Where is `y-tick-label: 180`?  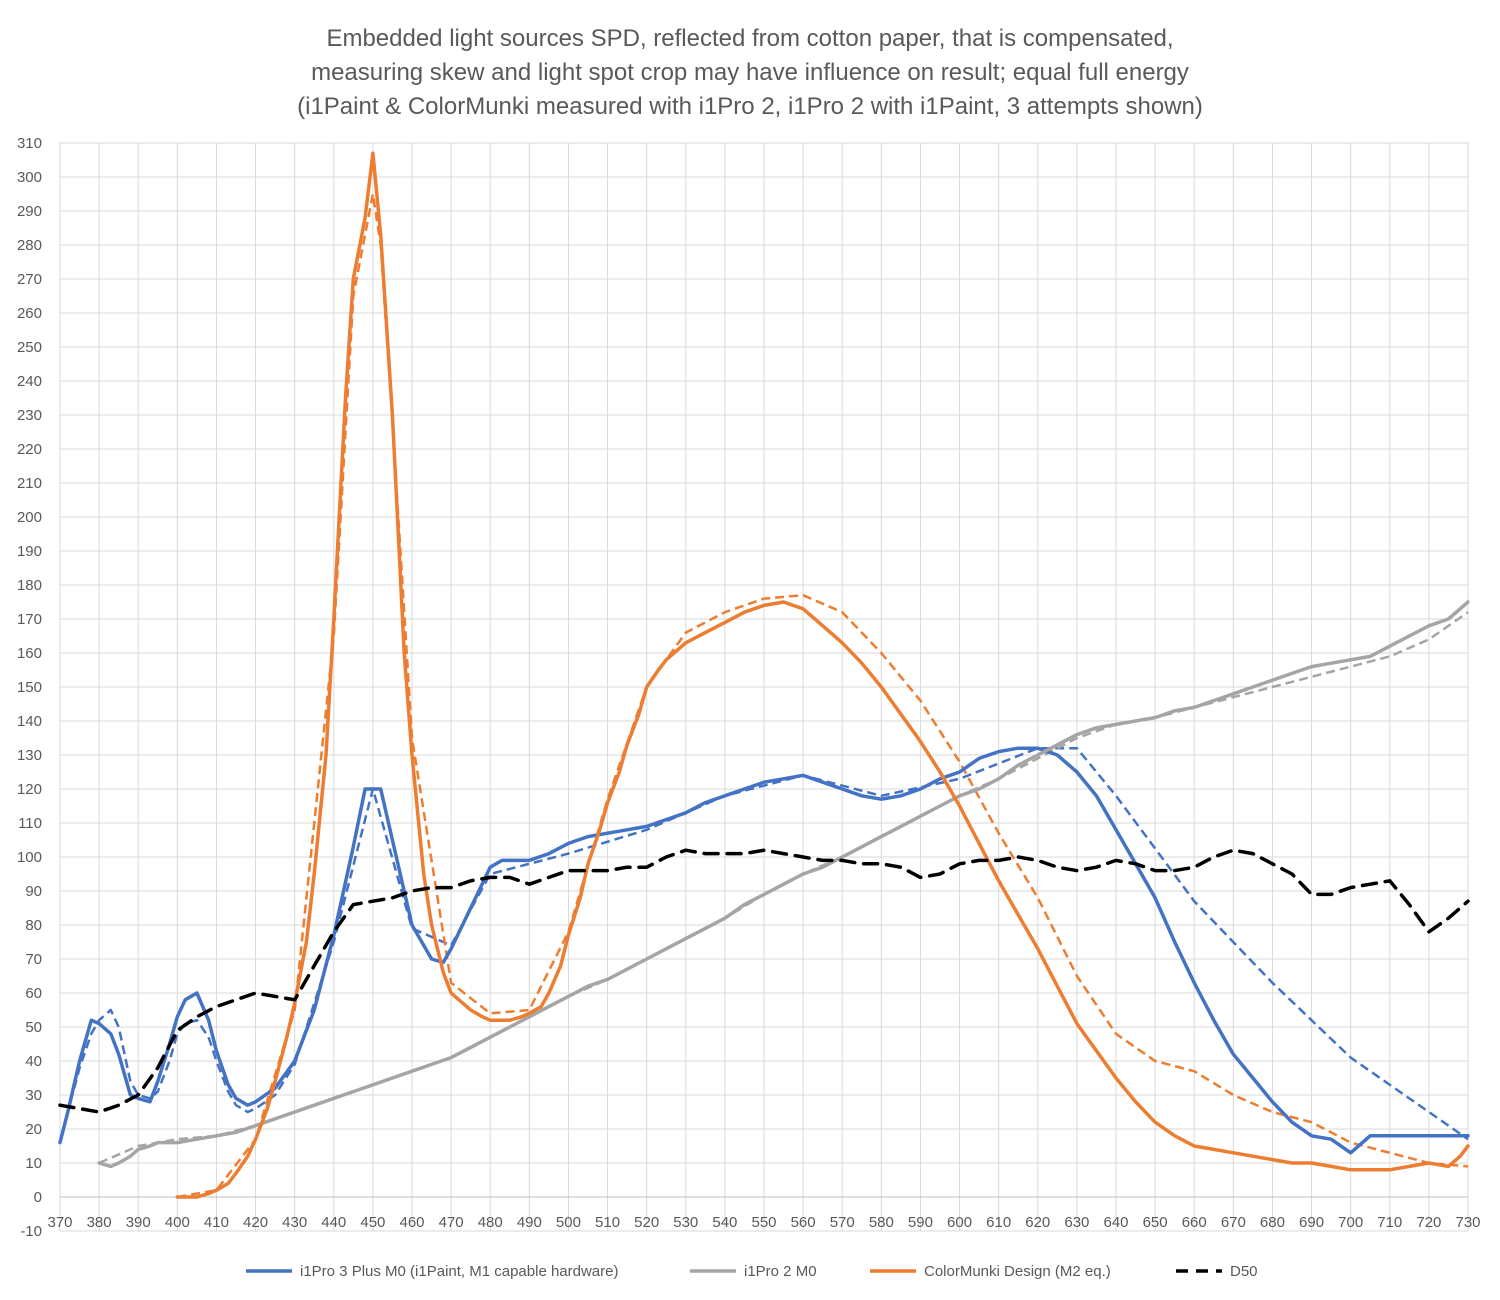 y-tick-label: 180 is located at coordinates (29, 585).